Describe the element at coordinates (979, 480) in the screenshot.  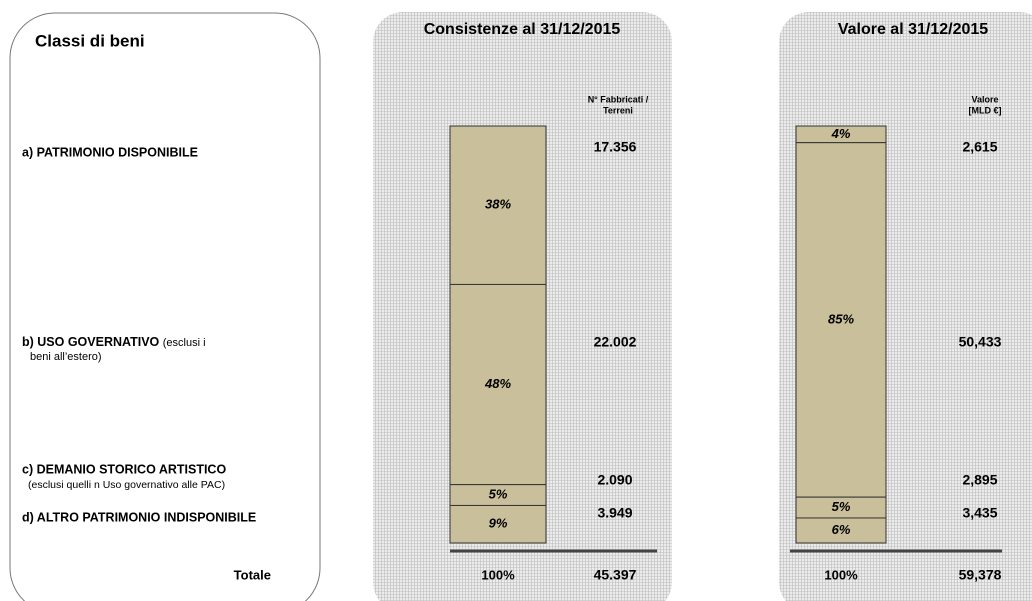
I see `amount-label: 2,895` at that location.